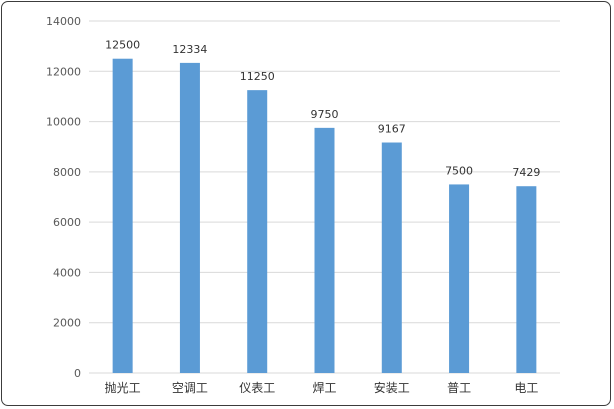  I want to click on data-label: 11250, so click(257, 76).